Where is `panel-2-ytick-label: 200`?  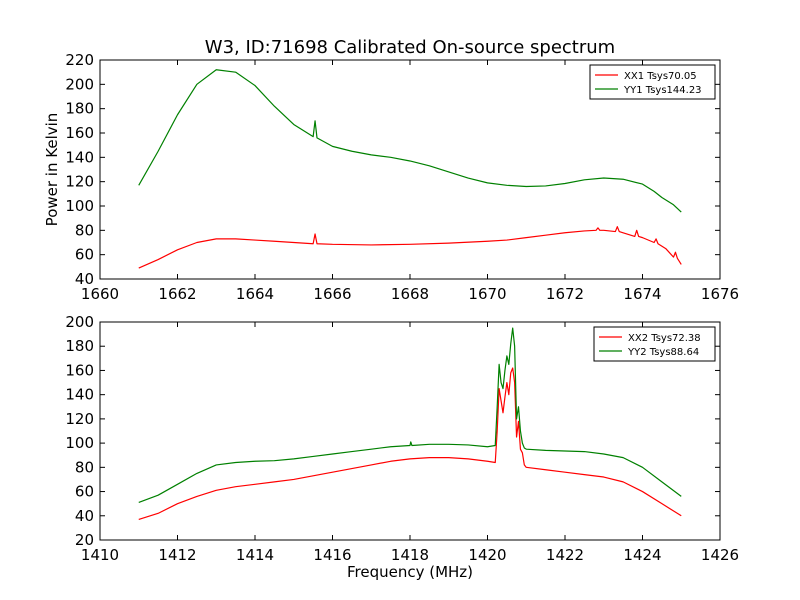 panel-2-ytick-label: 200 is located at coordinates (79, 322).